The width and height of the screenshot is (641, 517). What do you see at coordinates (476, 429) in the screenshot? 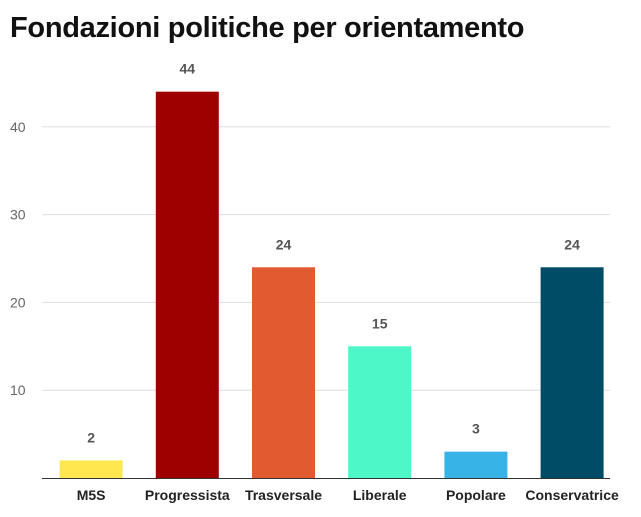
I see `data-label: 3` at bounding box center [476, 429].